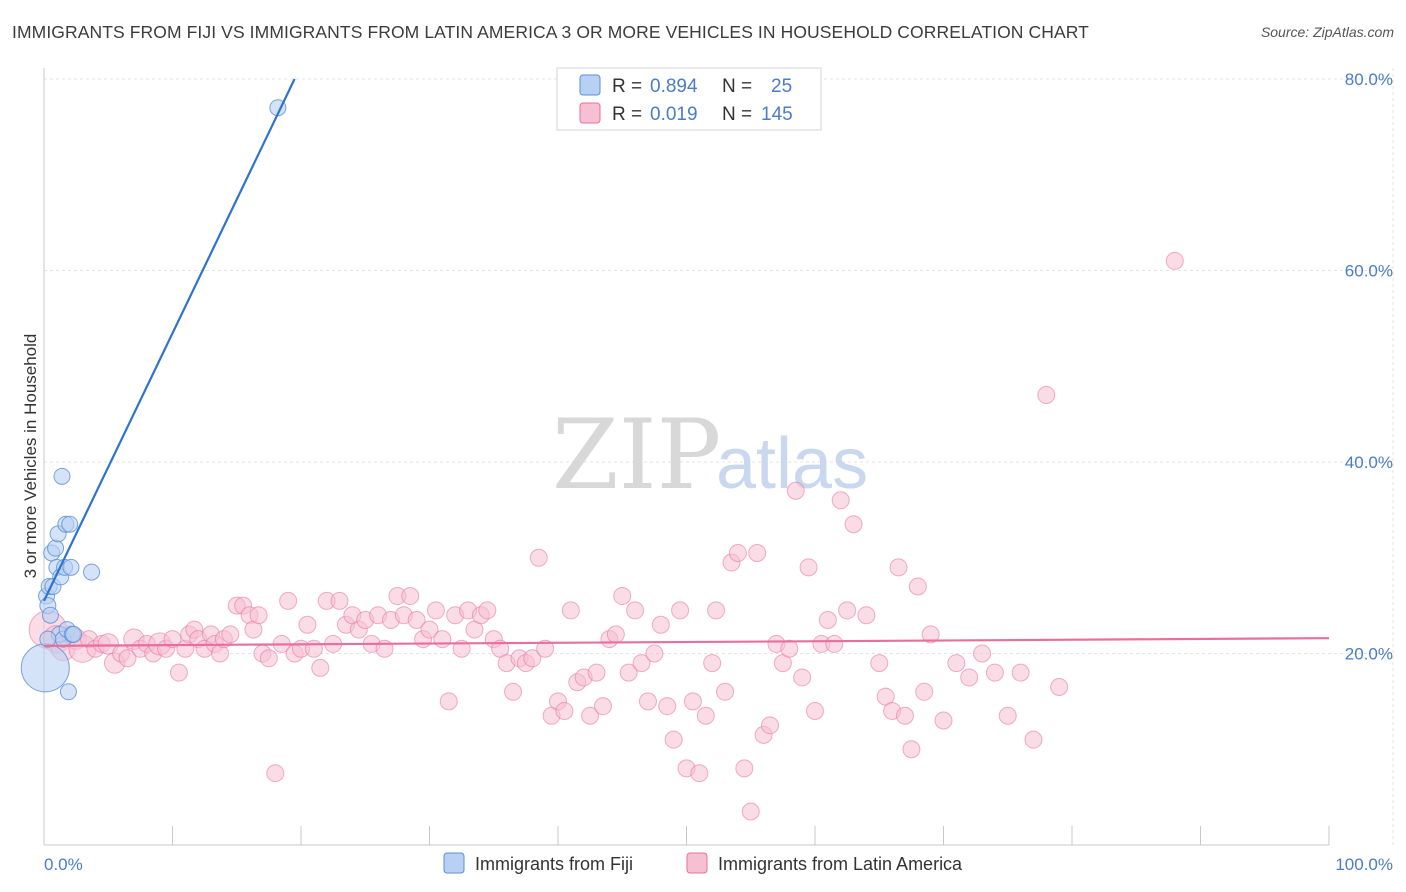 The height and width of the screenshot is (892, 1406). I want to click on legend-n-value-fiji: 25, so click(781, 86).